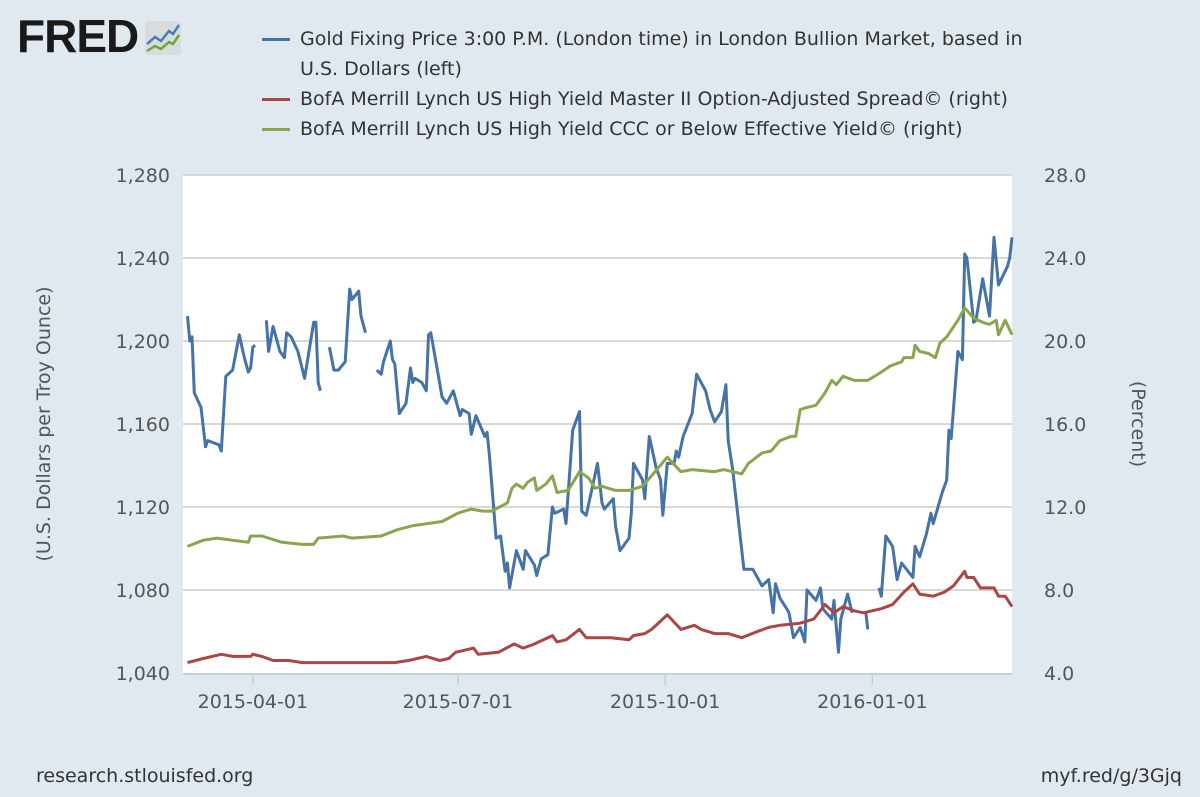  Describe the element at coordinates (143, 591) in the screenshot. I see `left-tick-label: 1,080` at that location.